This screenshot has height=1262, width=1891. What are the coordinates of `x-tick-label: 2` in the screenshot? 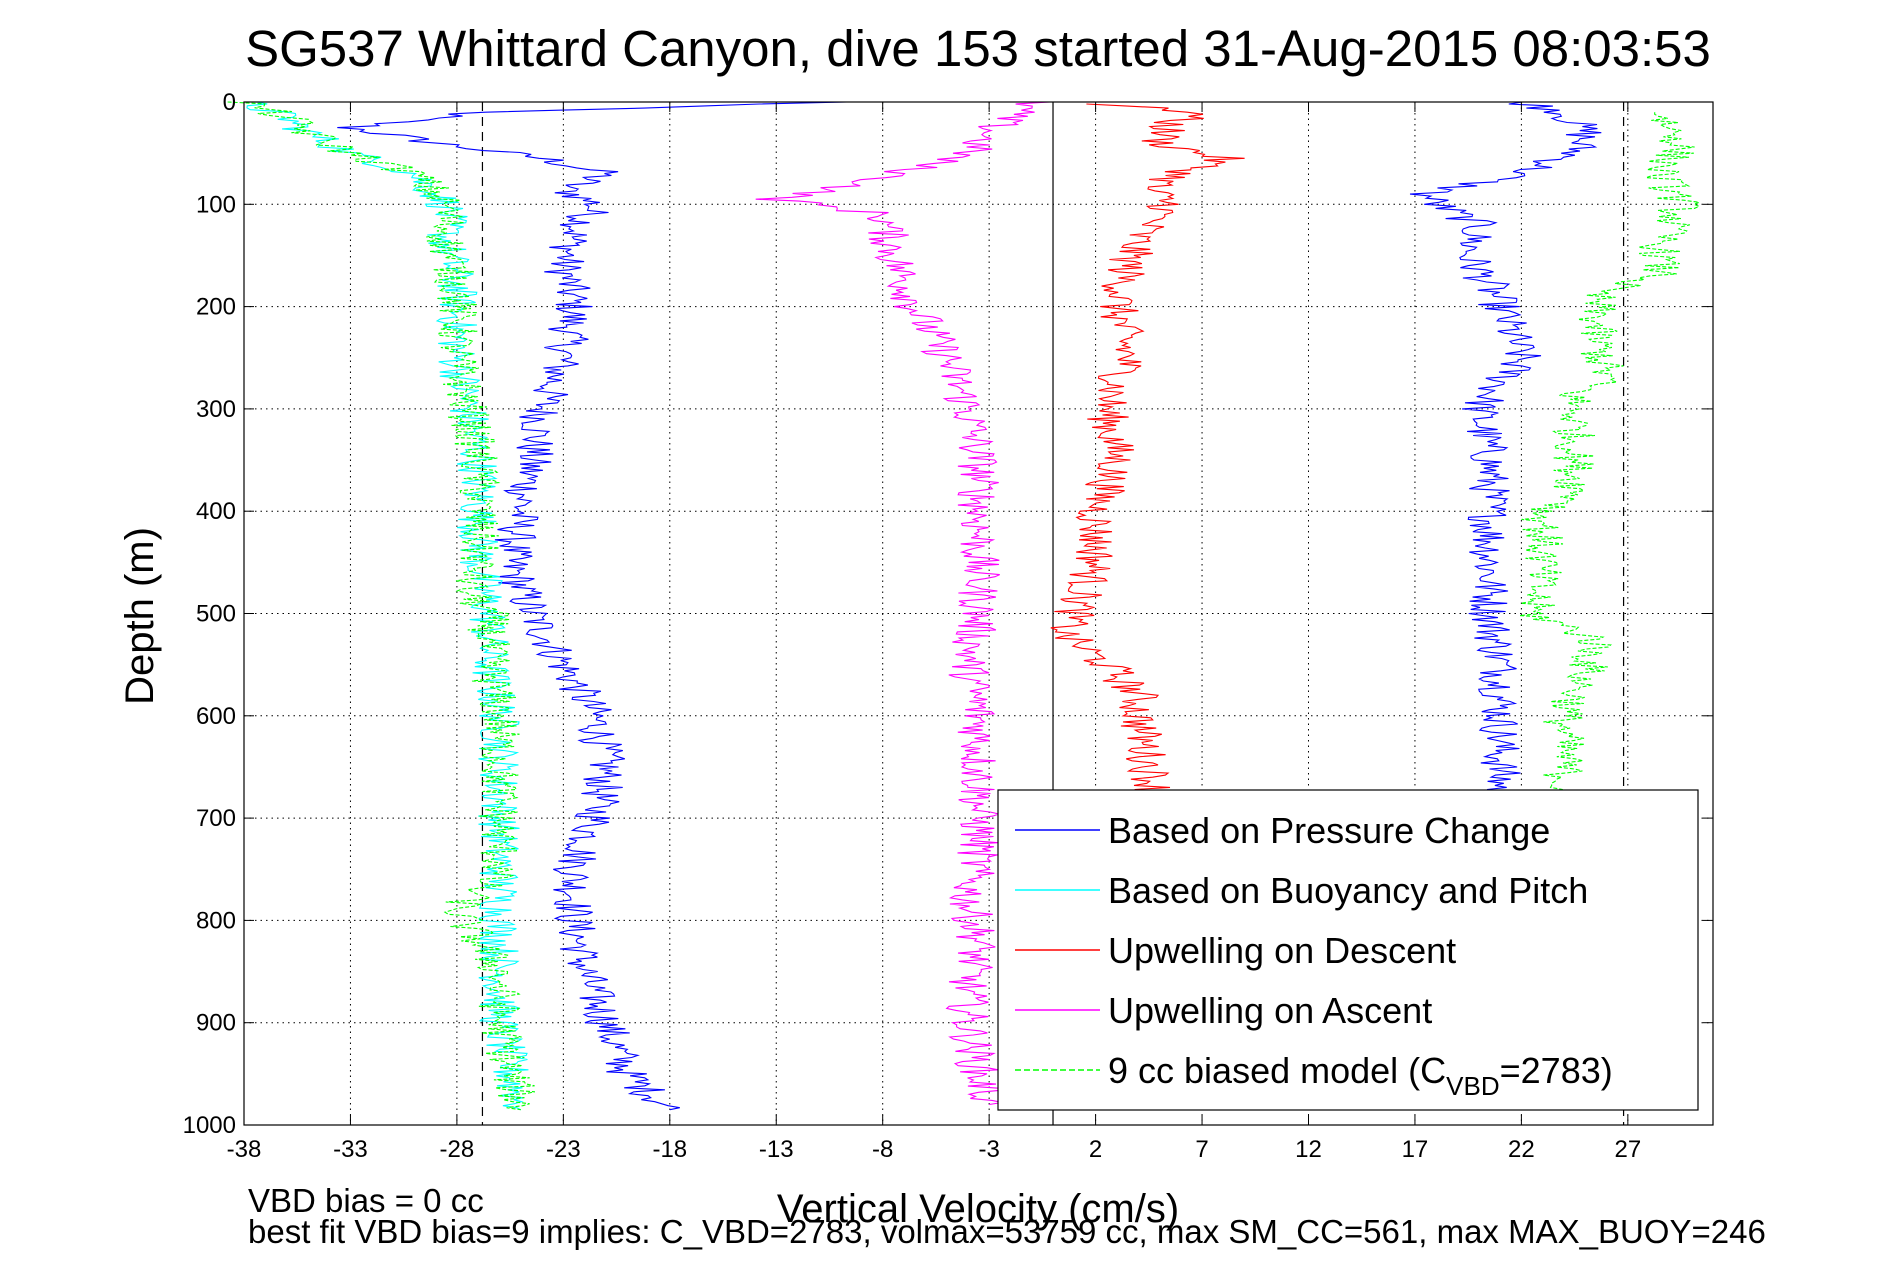 It's located at (1095, 1149).